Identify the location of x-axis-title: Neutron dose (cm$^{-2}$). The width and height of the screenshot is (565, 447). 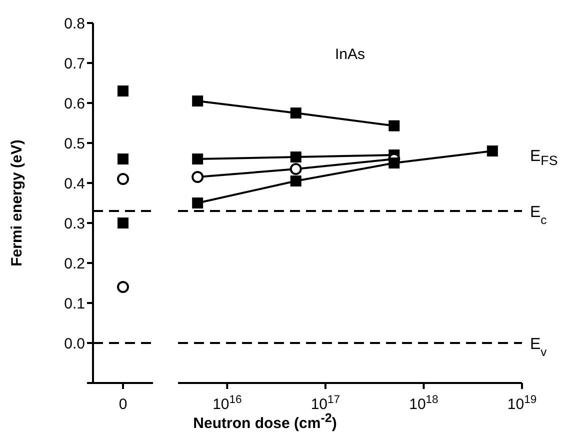
(265, 421).